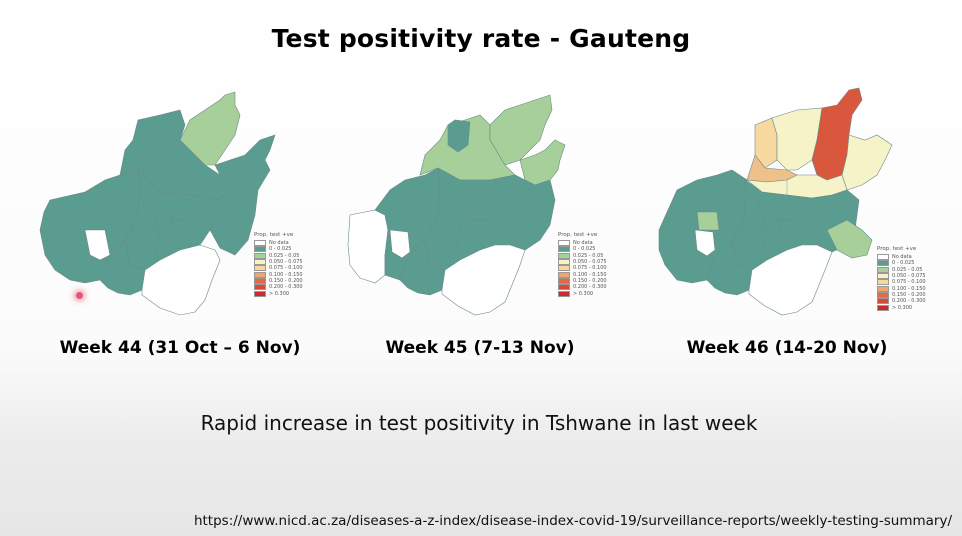  Describe the element at coordinates (79, 295) in the screenshot. I see `laser-pointer-dot` at that location.